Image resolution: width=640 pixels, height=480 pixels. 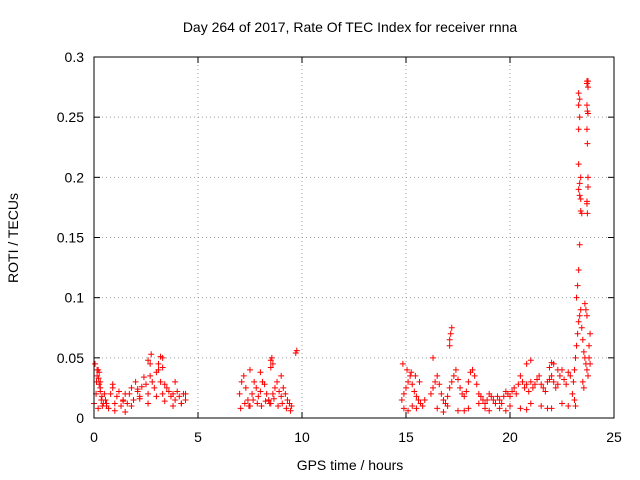 I want to click on y-tick-label: 0.15, so click(x=70, y=238).